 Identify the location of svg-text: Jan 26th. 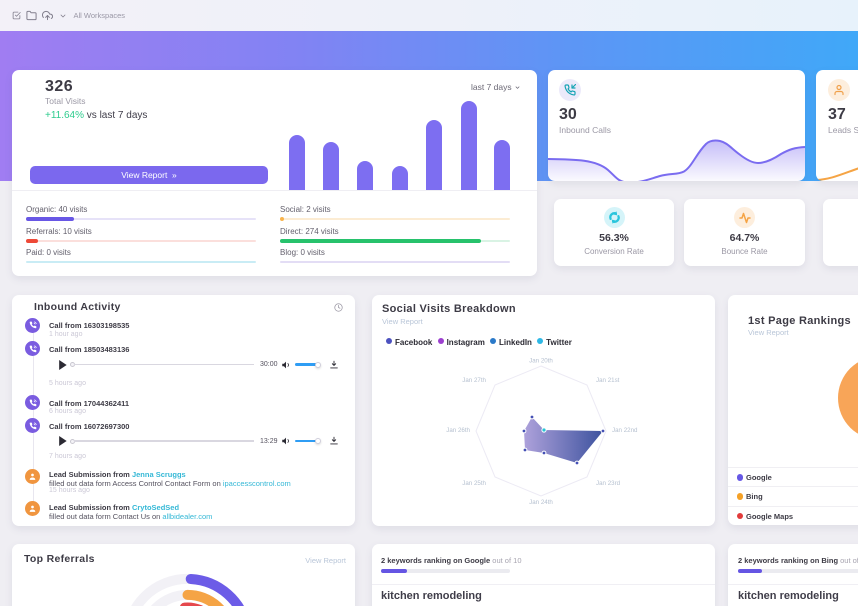
(458, 430).